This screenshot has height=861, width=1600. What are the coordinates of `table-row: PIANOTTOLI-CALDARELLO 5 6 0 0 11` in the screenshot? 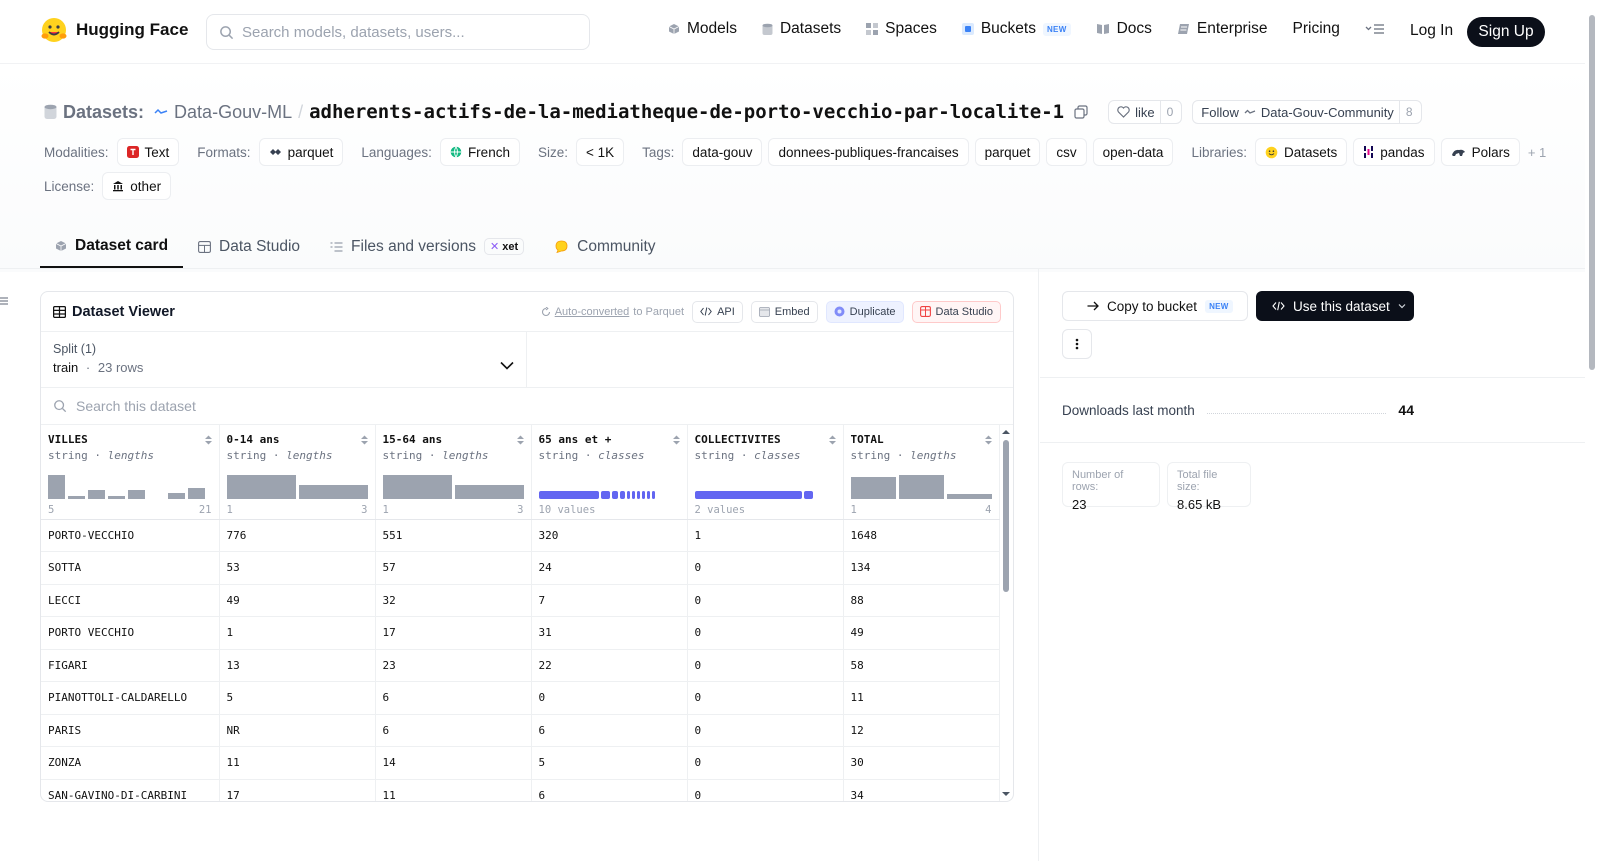 It's located at (520, 698).